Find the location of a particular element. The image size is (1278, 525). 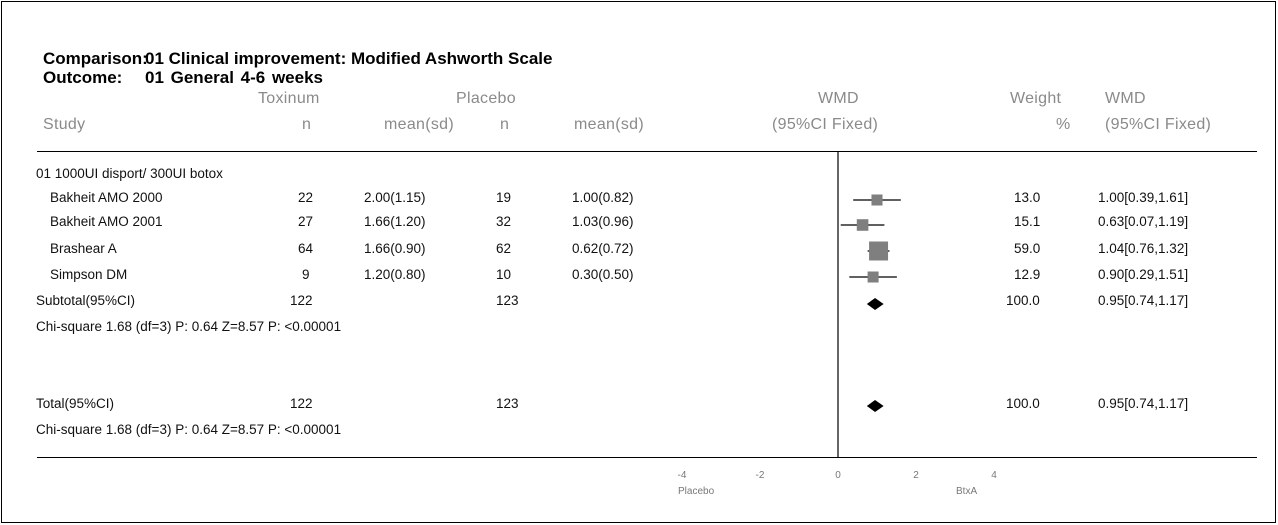

header-pla-n: n is located at coordinates (505, 124).